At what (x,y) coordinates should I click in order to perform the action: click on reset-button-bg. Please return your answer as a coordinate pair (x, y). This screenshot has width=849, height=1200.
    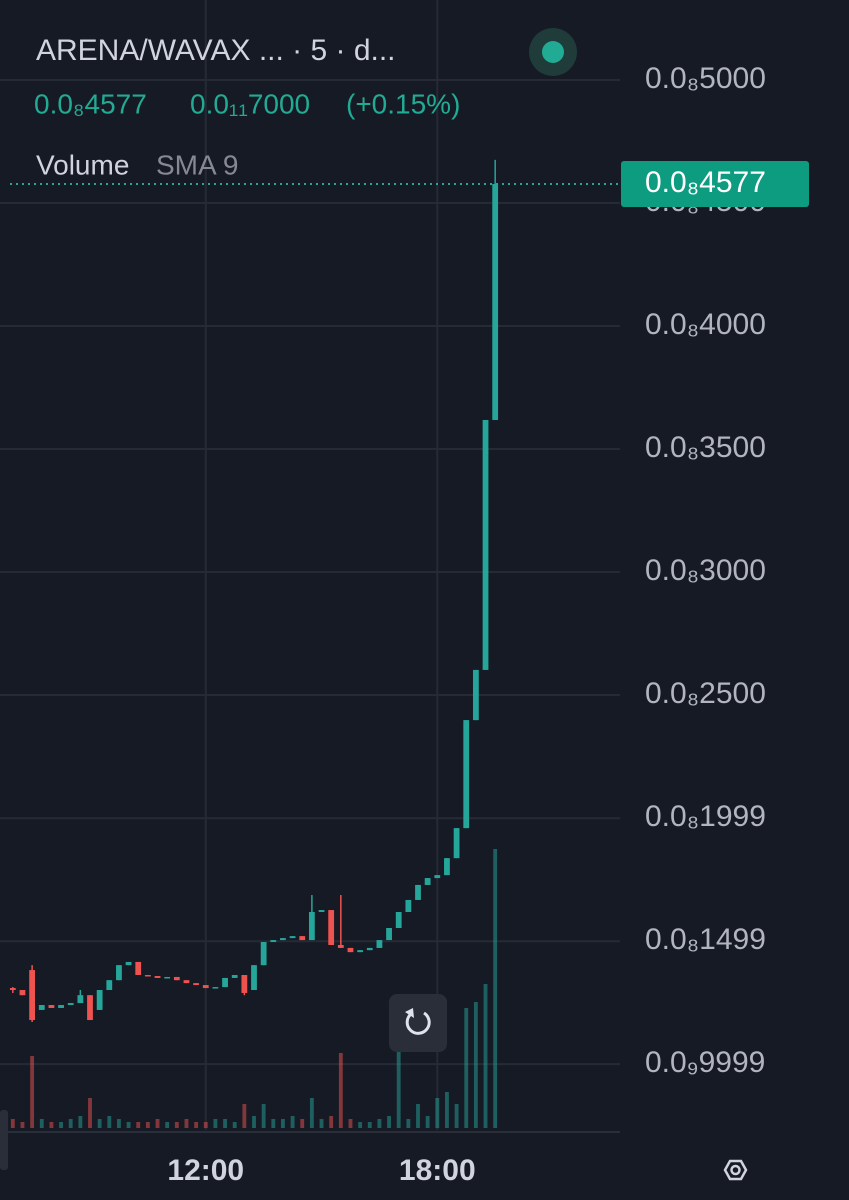
    Looking at the image, I should click on (418, 1023).